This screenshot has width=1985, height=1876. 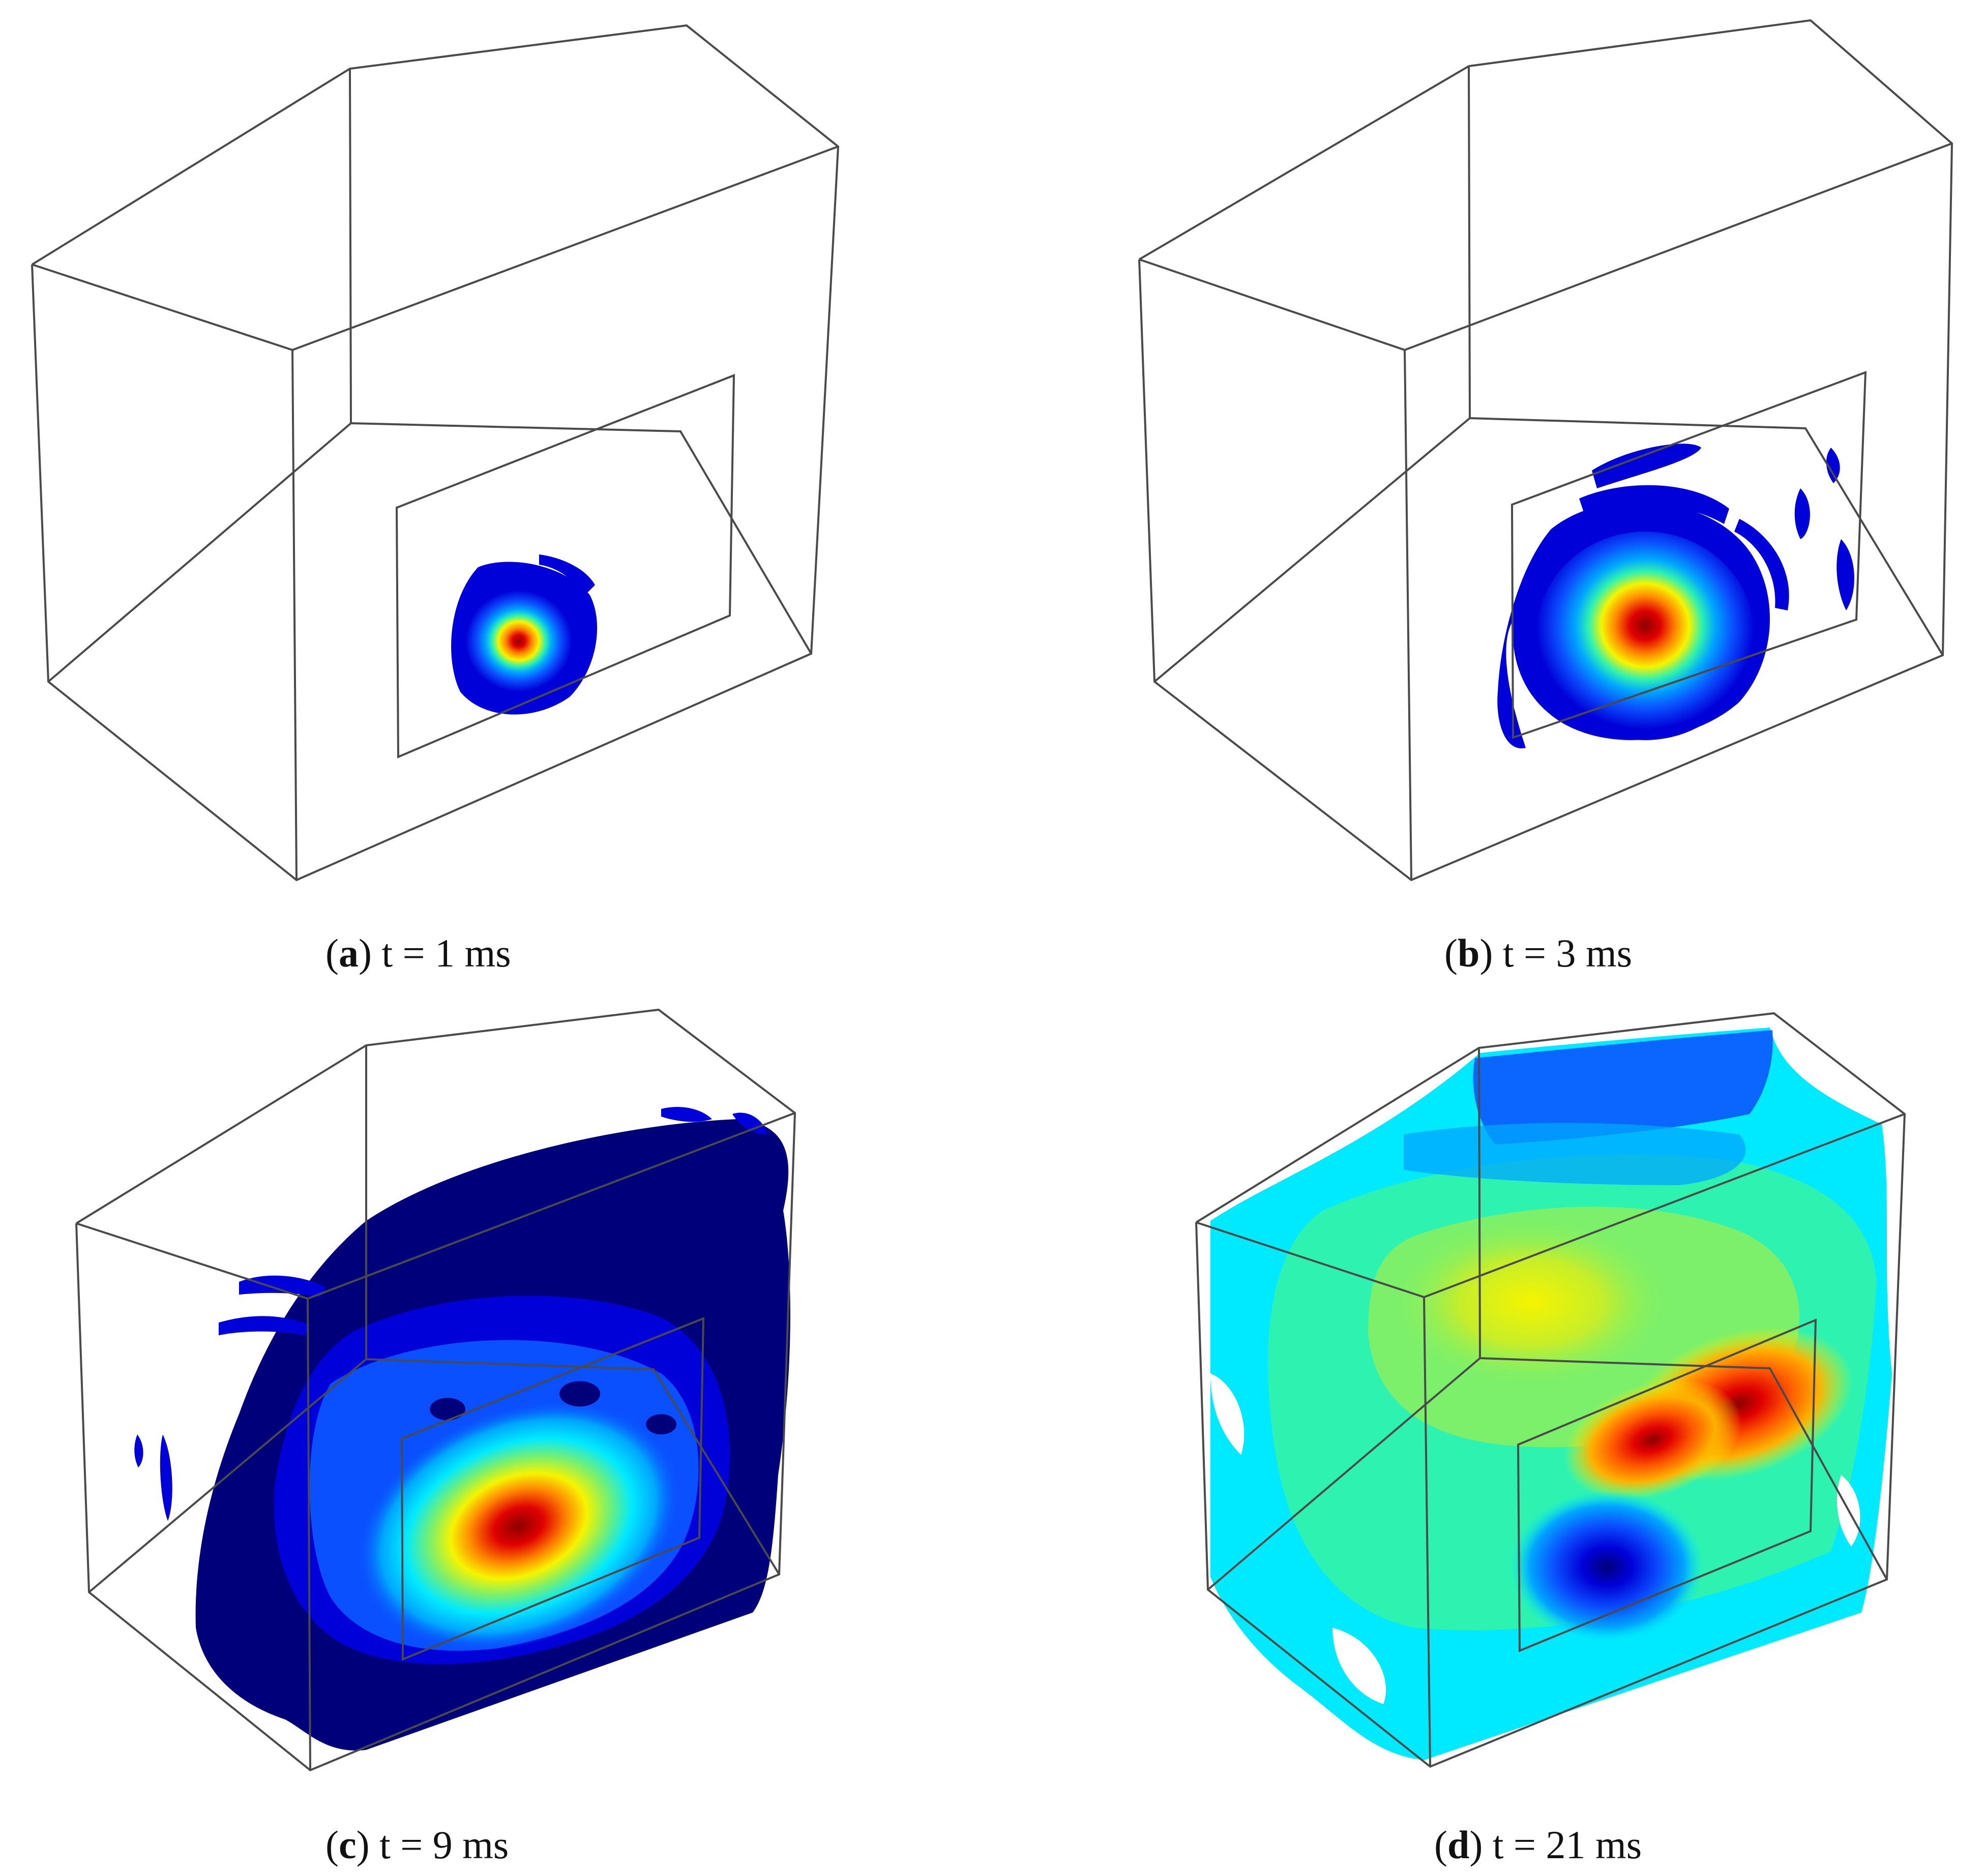 I want to click on panel-d-box, so click(x=1550, y=1390).